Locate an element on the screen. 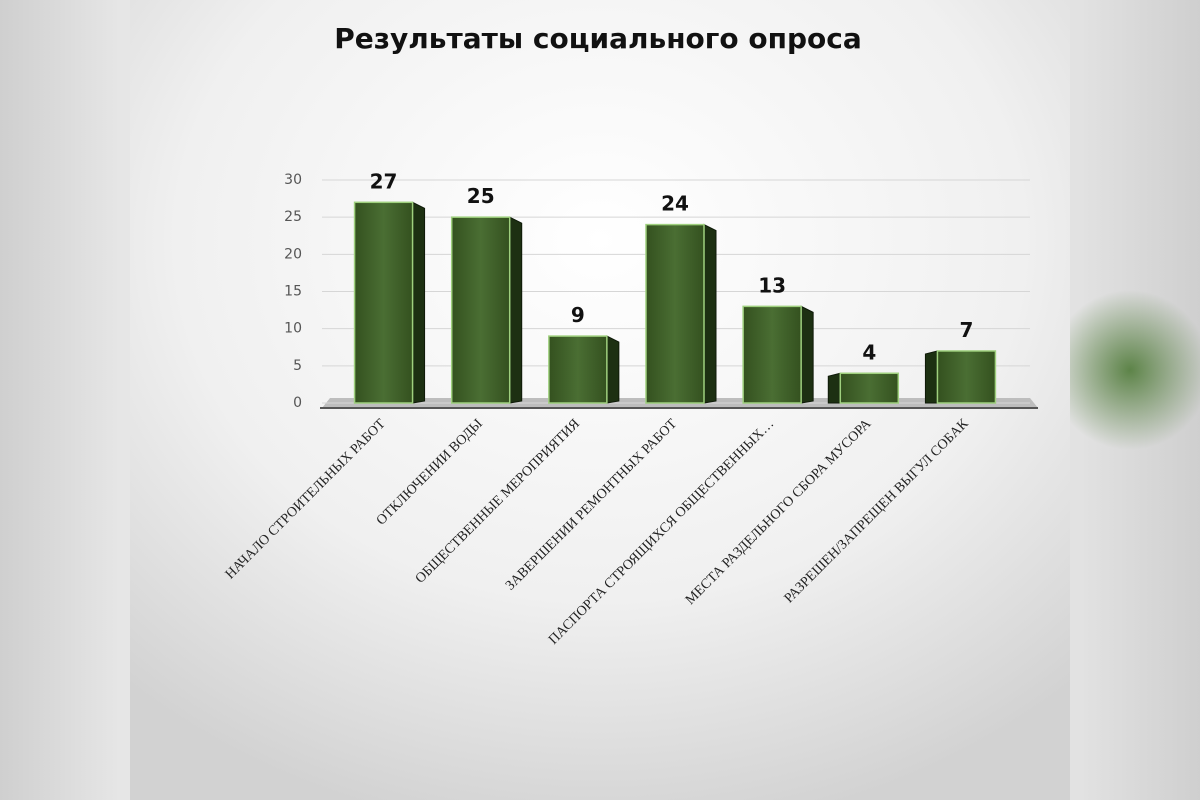 The height and width of the screenshot is (800, 1200). value-label: 24 is located at coordinates (675, 204).